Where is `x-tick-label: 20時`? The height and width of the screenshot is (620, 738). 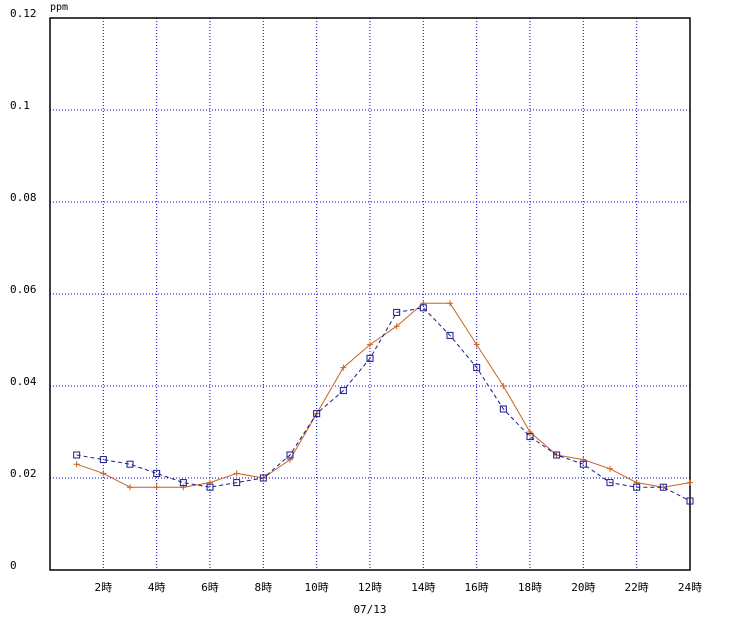 x-tick-label: 20時 is located at coordinates (583, 587).